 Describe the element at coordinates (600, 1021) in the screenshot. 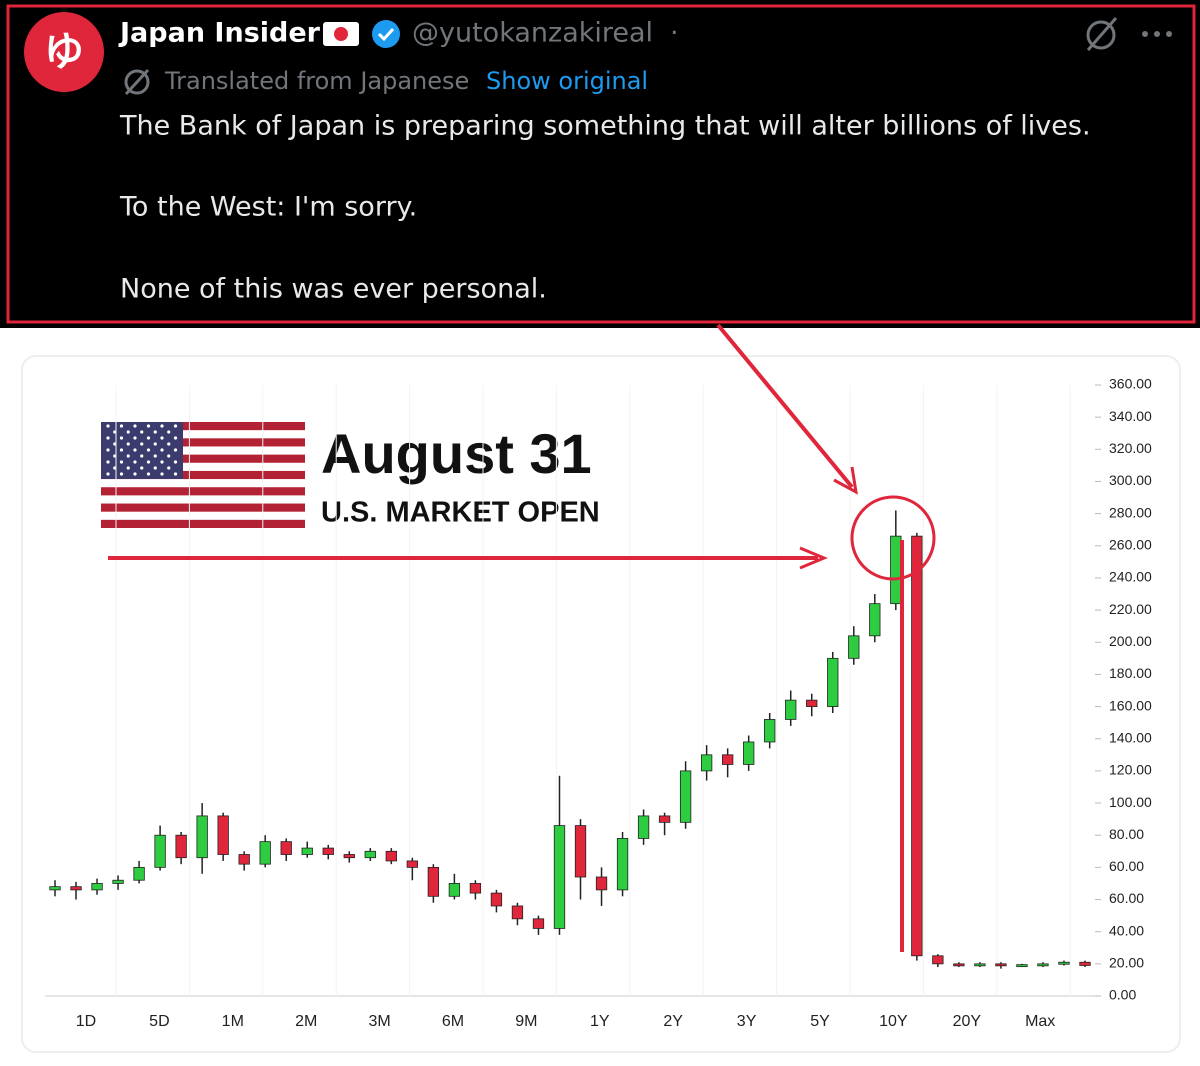

I see `period-button: 1Y` at that location.